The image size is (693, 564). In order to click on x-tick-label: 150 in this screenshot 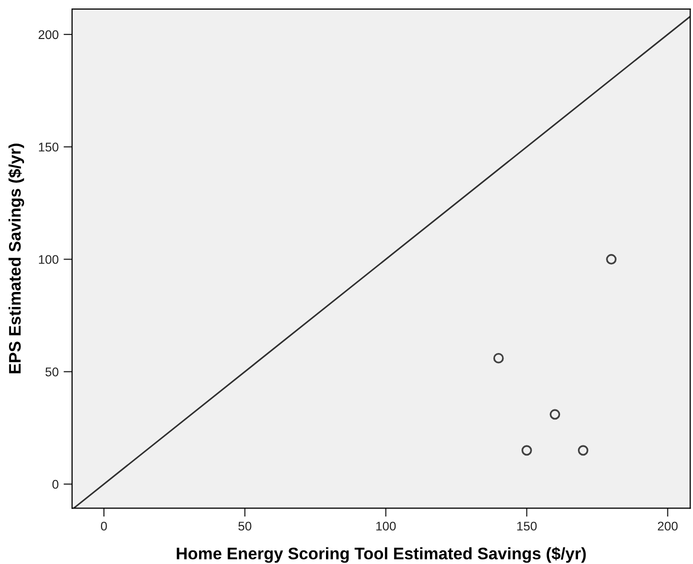, I will do `click(527, 526)`.